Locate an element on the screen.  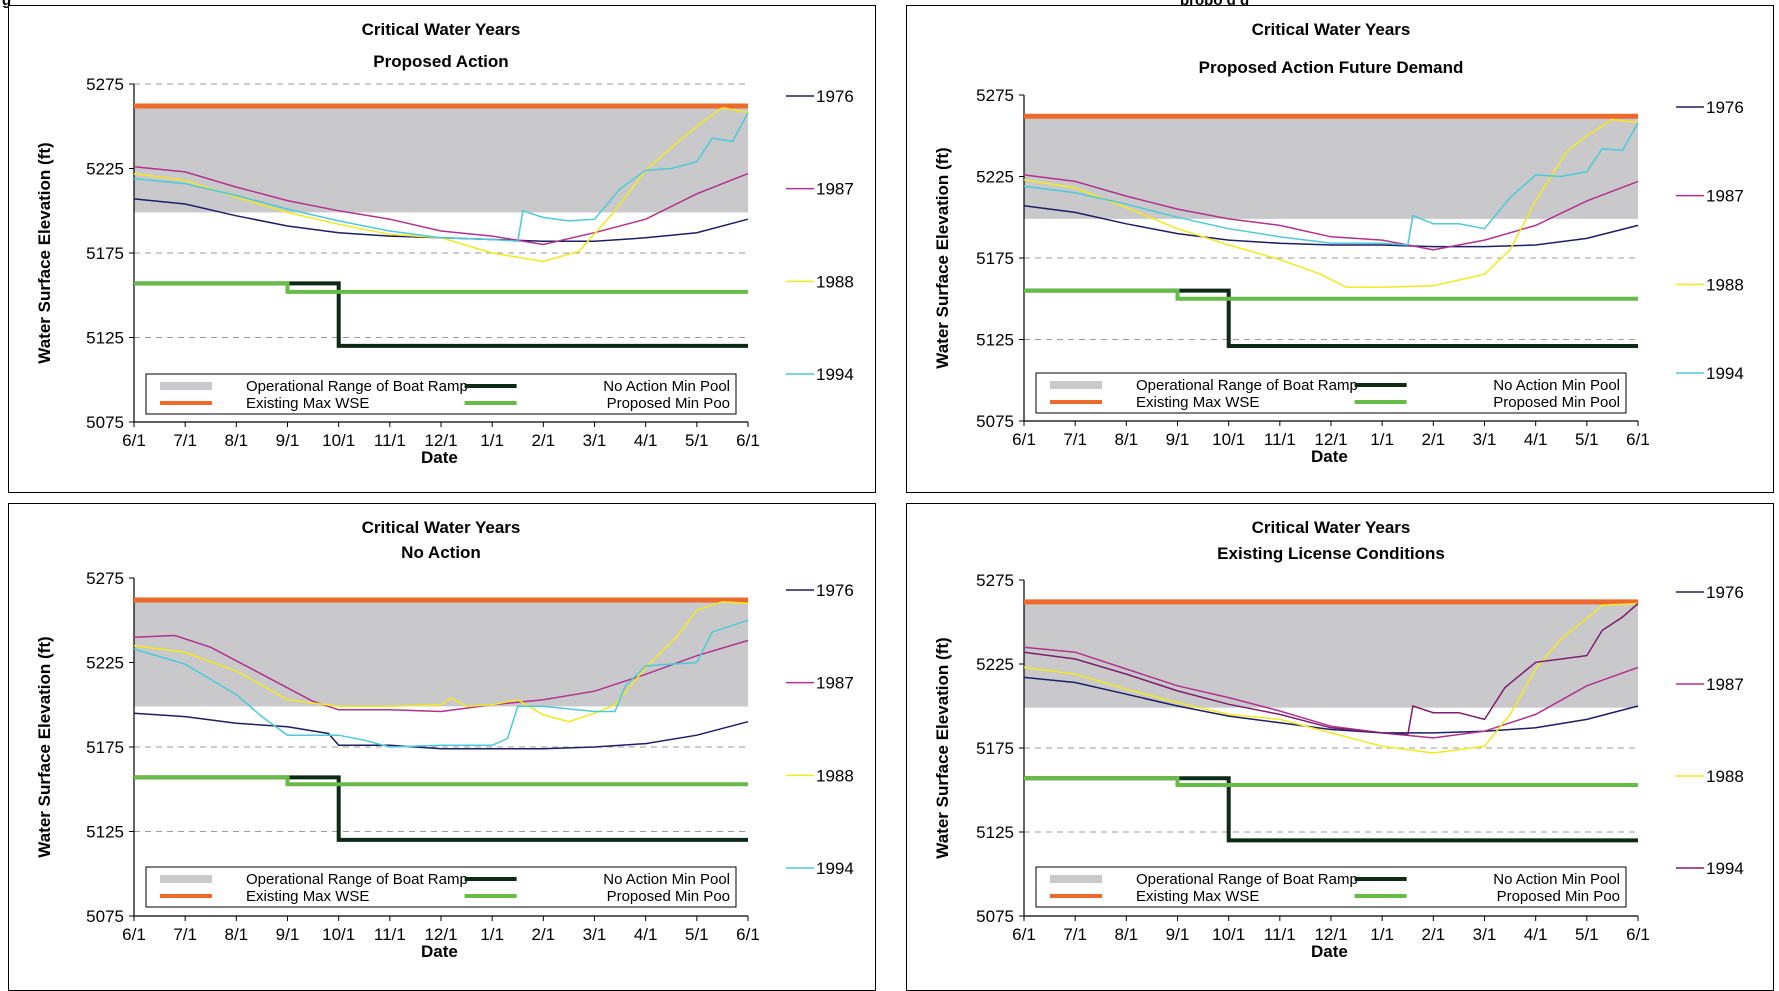
chart-subtitle: No Action is located at coordinates (441, 552).